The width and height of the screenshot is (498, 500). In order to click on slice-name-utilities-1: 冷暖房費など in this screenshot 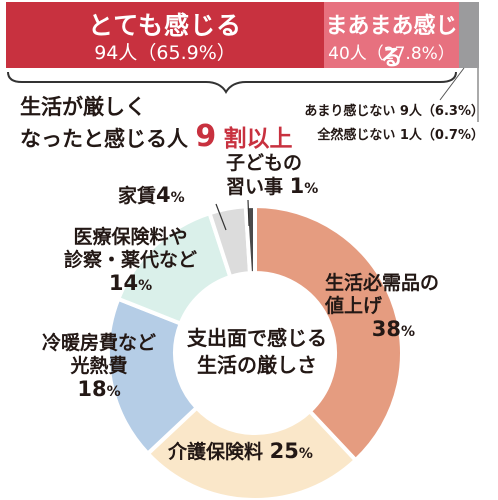, I will do `click(99, 343)`.